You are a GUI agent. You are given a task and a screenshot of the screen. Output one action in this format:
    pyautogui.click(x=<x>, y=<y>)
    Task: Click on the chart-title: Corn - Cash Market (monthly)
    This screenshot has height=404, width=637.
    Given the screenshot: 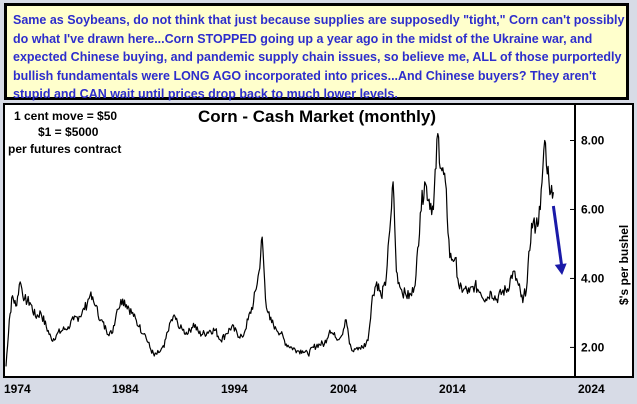 What is the action you would take?
    pyautogui.click(x=317, y=116)
    